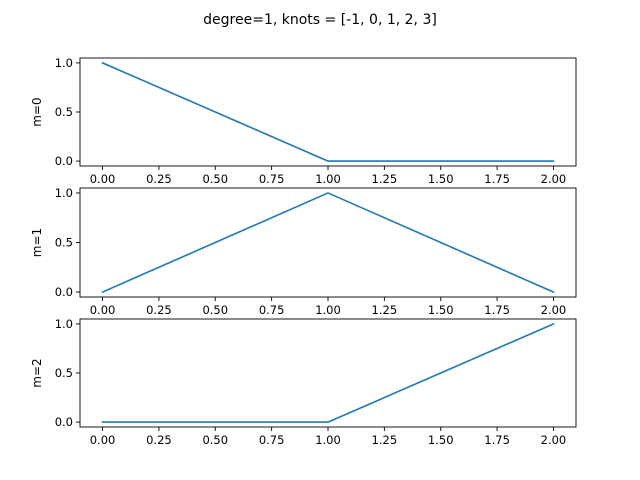 The image size is (640, 480). Describe the element at coordinates (37, 242) in the screenshot. I see `y-axis-label: m=1` at that location.